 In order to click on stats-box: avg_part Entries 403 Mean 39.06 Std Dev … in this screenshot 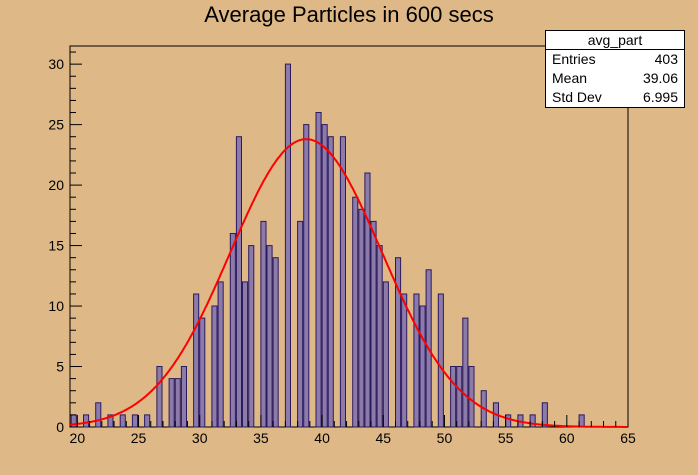, I will do `click(615, 69)`.